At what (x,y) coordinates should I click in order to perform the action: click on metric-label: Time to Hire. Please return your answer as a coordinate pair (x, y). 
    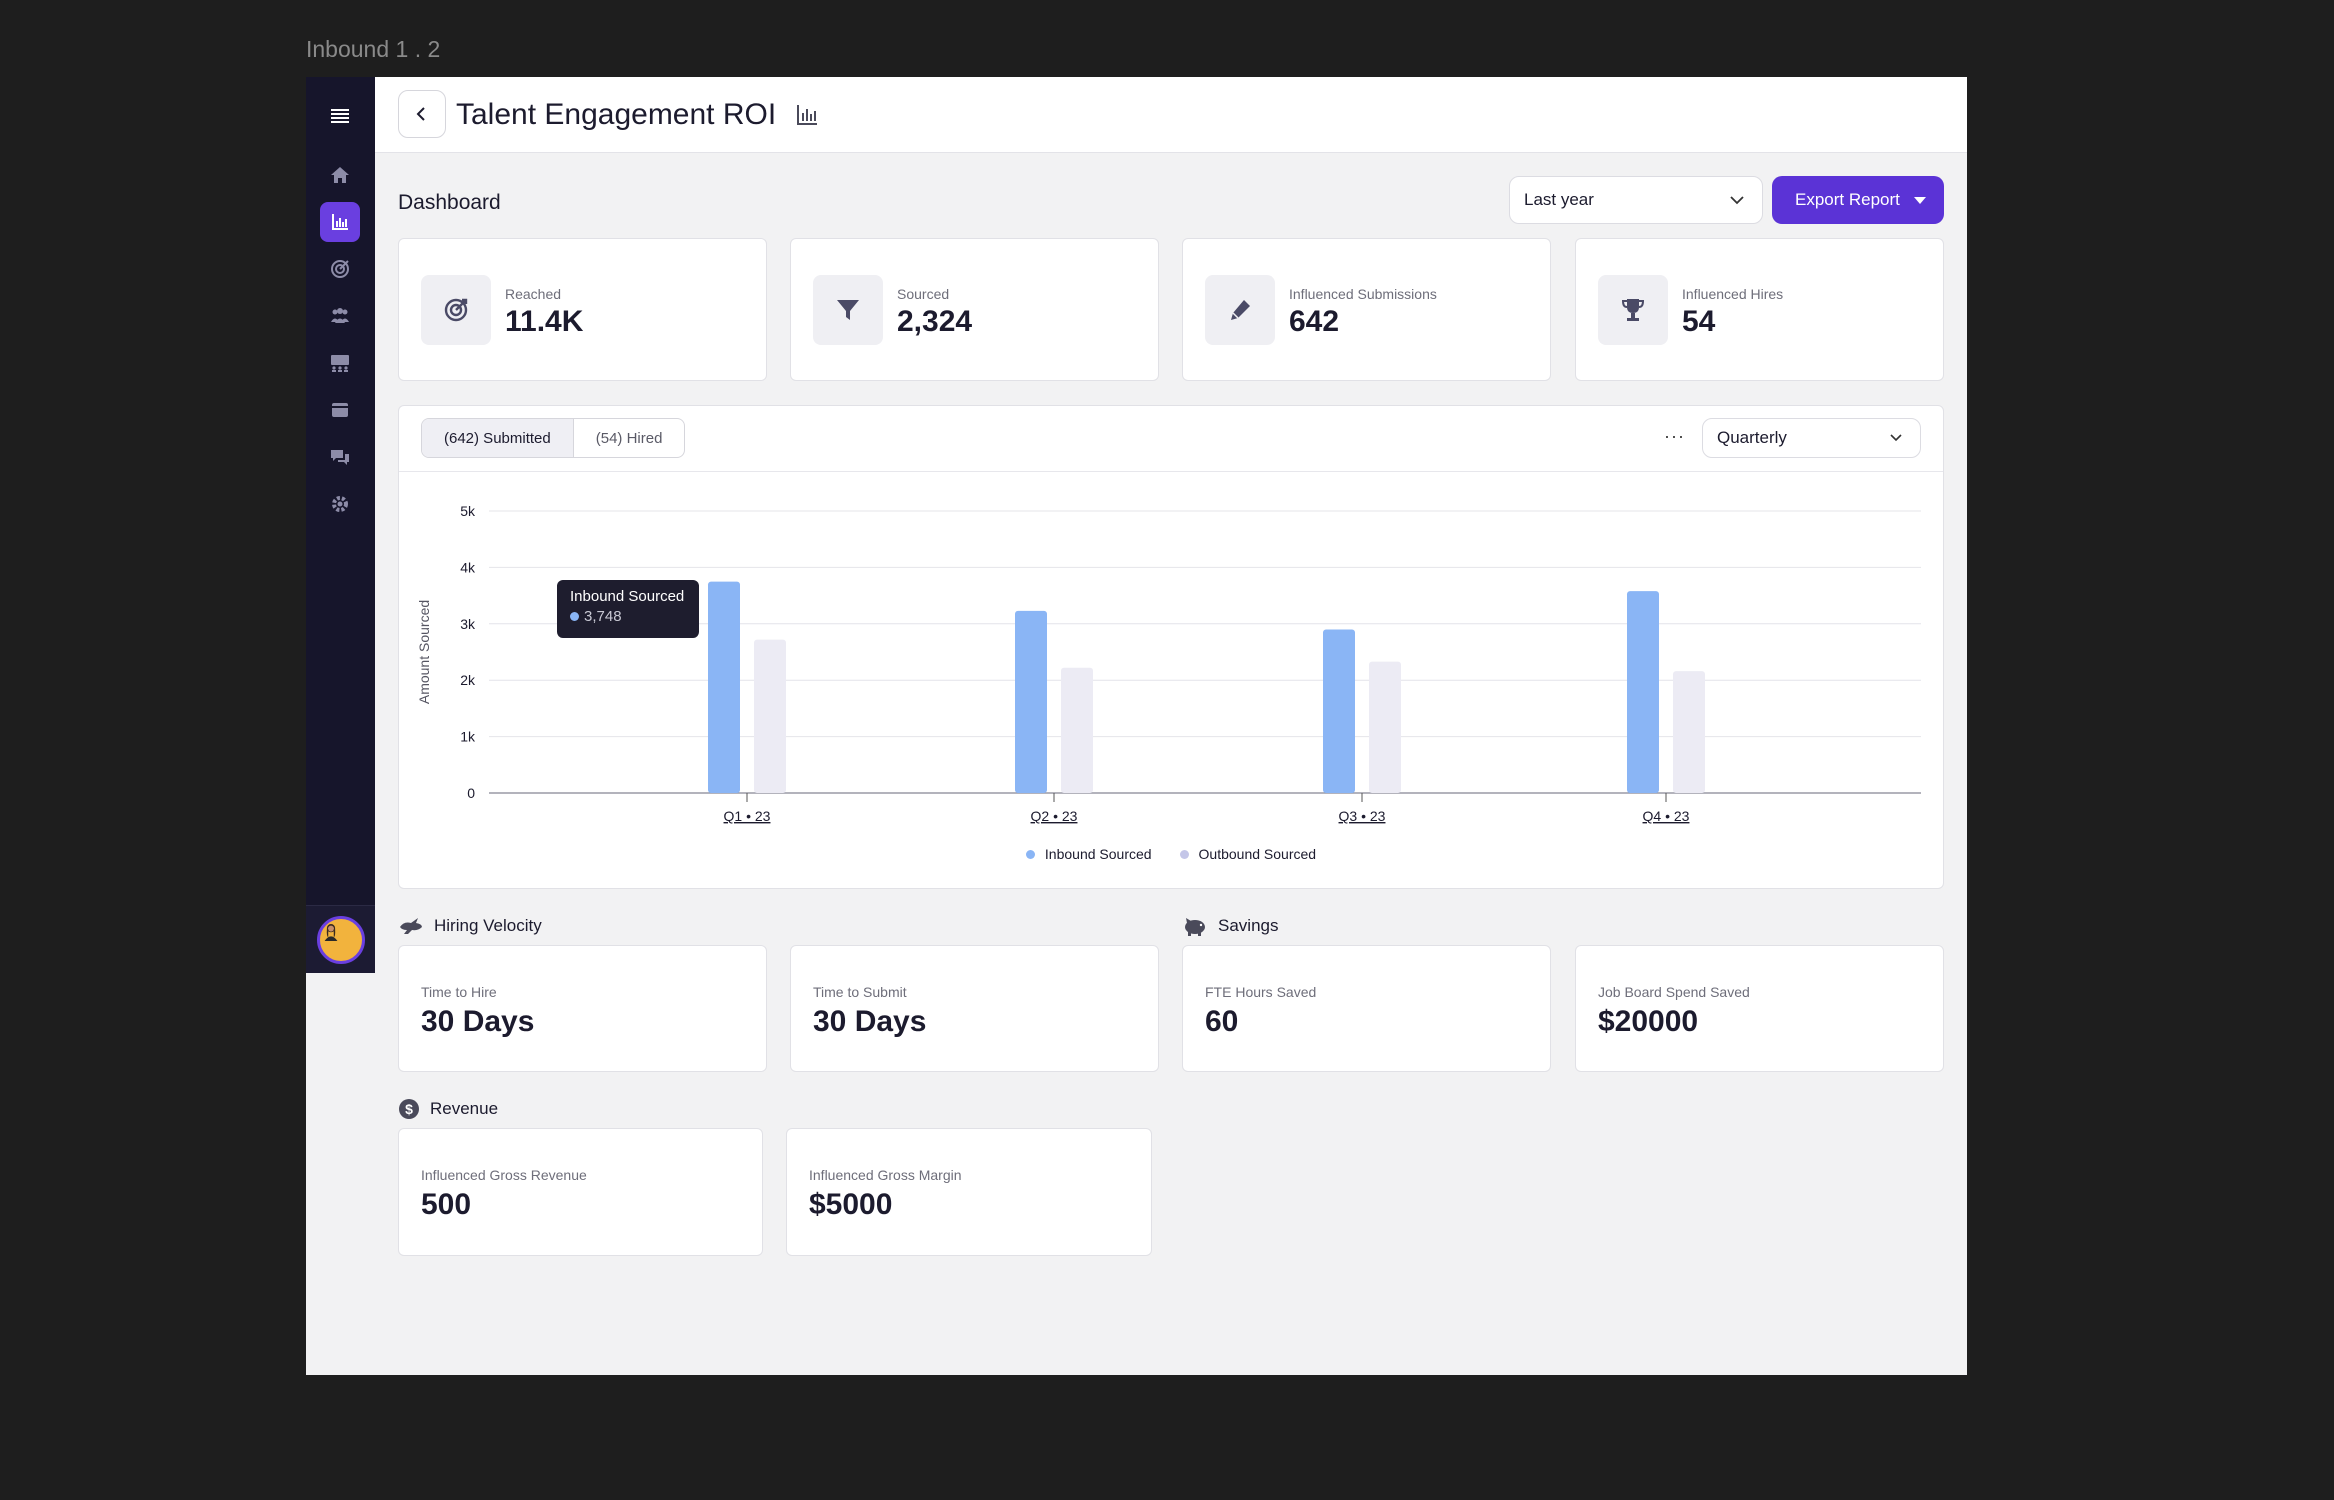
    Looking at the image, I should click on (459, 992).